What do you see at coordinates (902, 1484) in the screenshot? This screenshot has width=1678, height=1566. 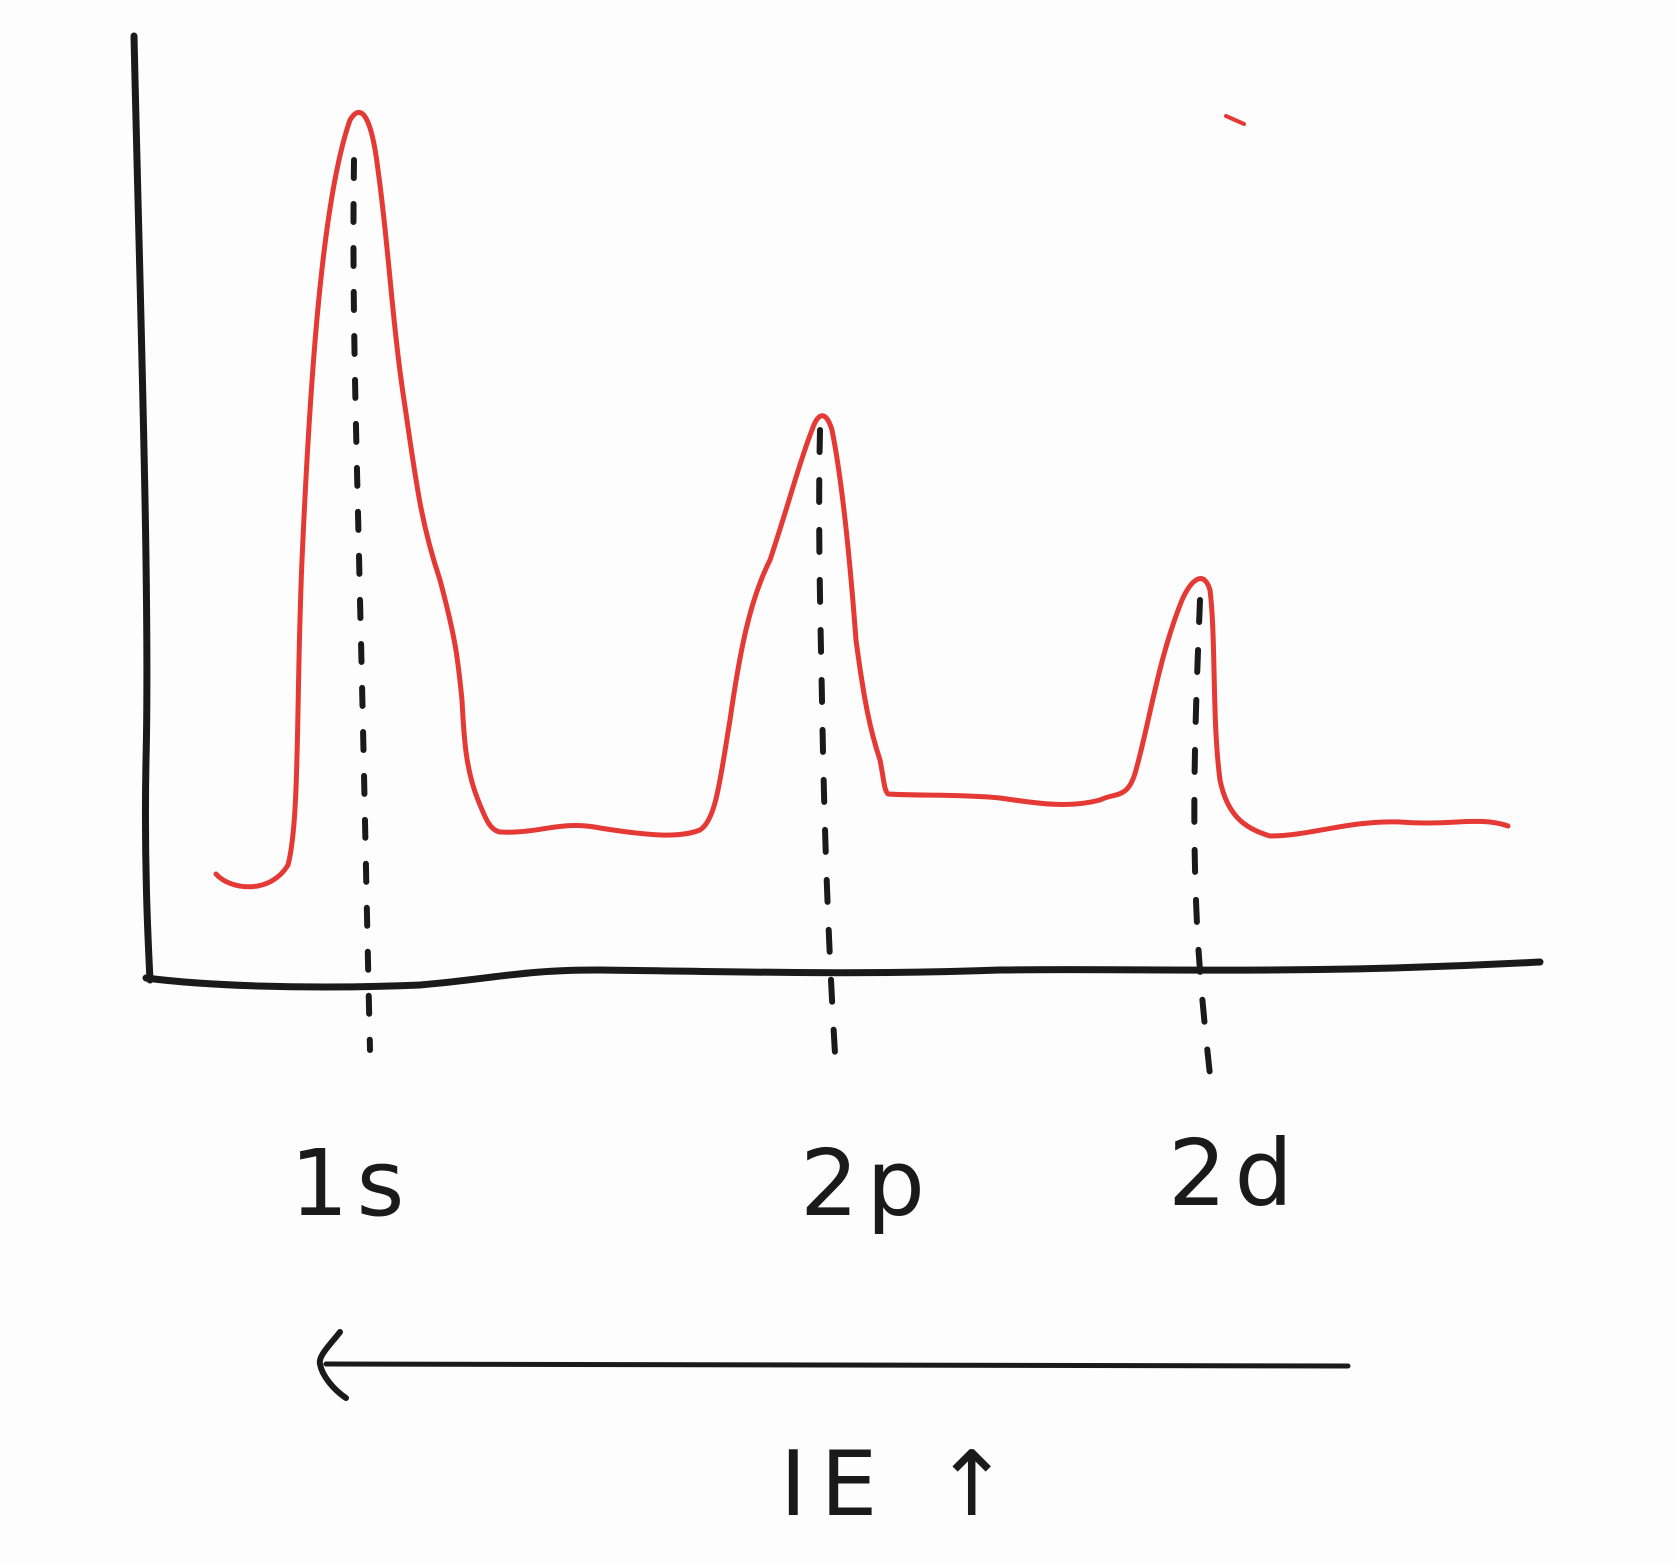 I see `ie-direction-label: IE ↑` at bounding box center [902, 1484].